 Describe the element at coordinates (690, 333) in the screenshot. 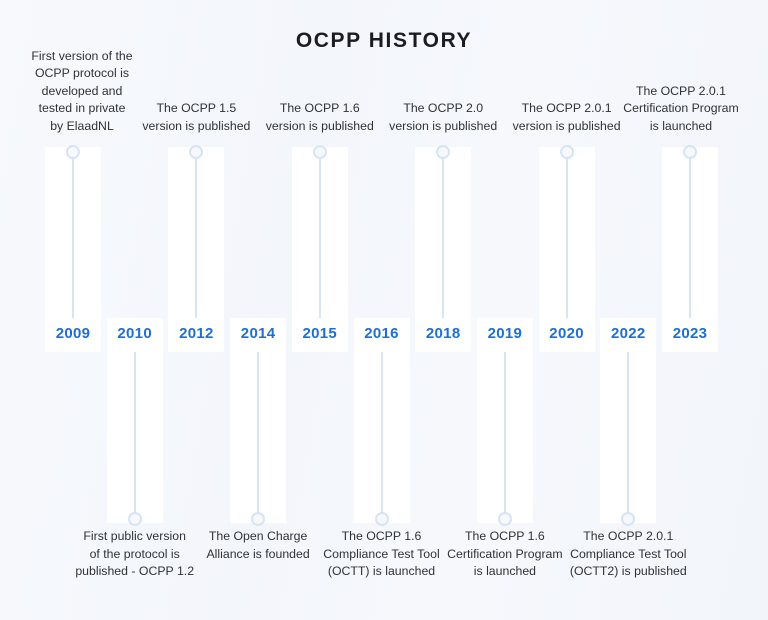

I see `year-label: 2023` at that location.